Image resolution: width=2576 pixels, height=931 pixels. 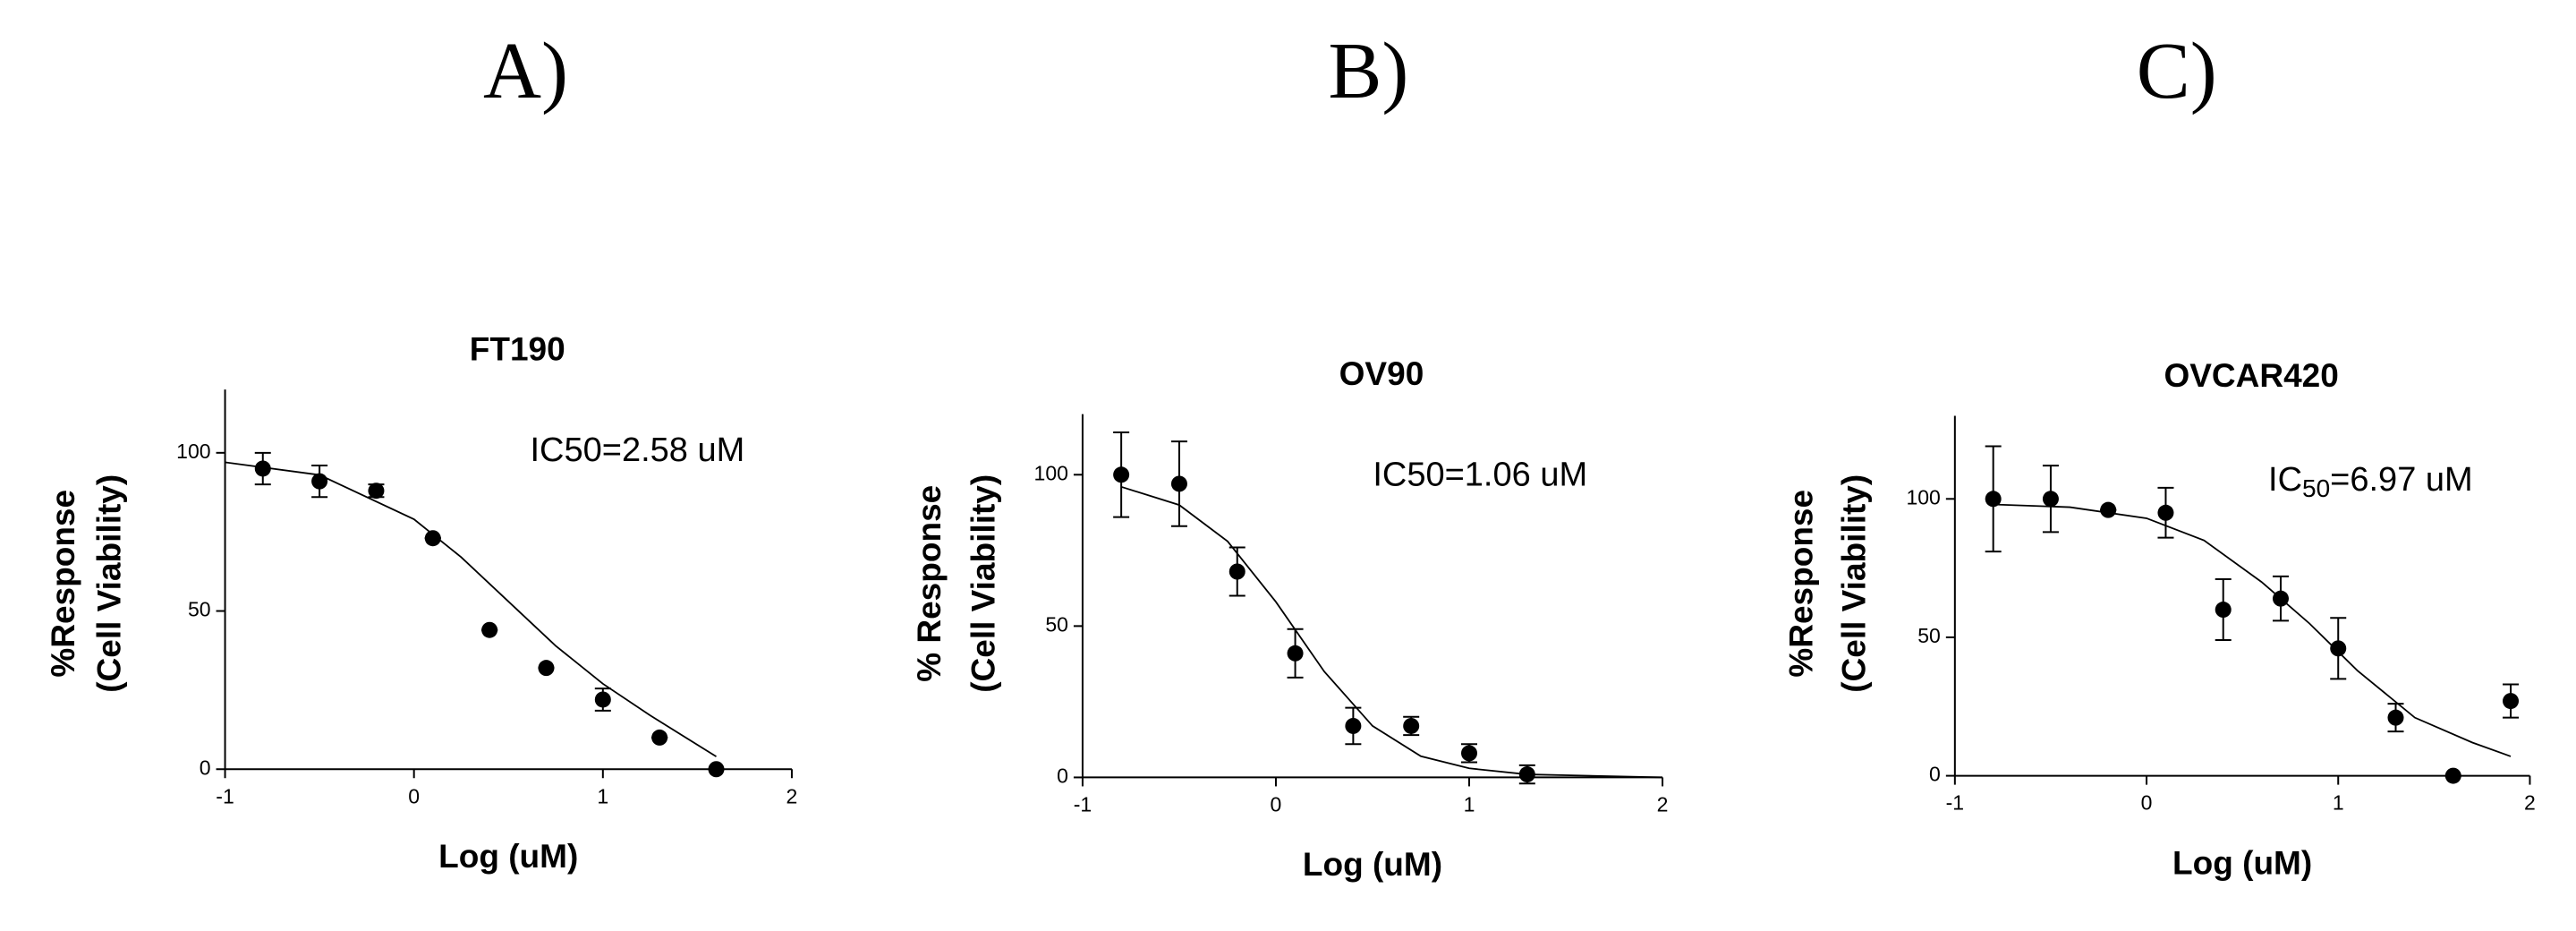 What do you see at coordinates (2401, 480) in the screenshot?
I see `annotation-text: =6.97 uM` at bounding box center [2401, 480].